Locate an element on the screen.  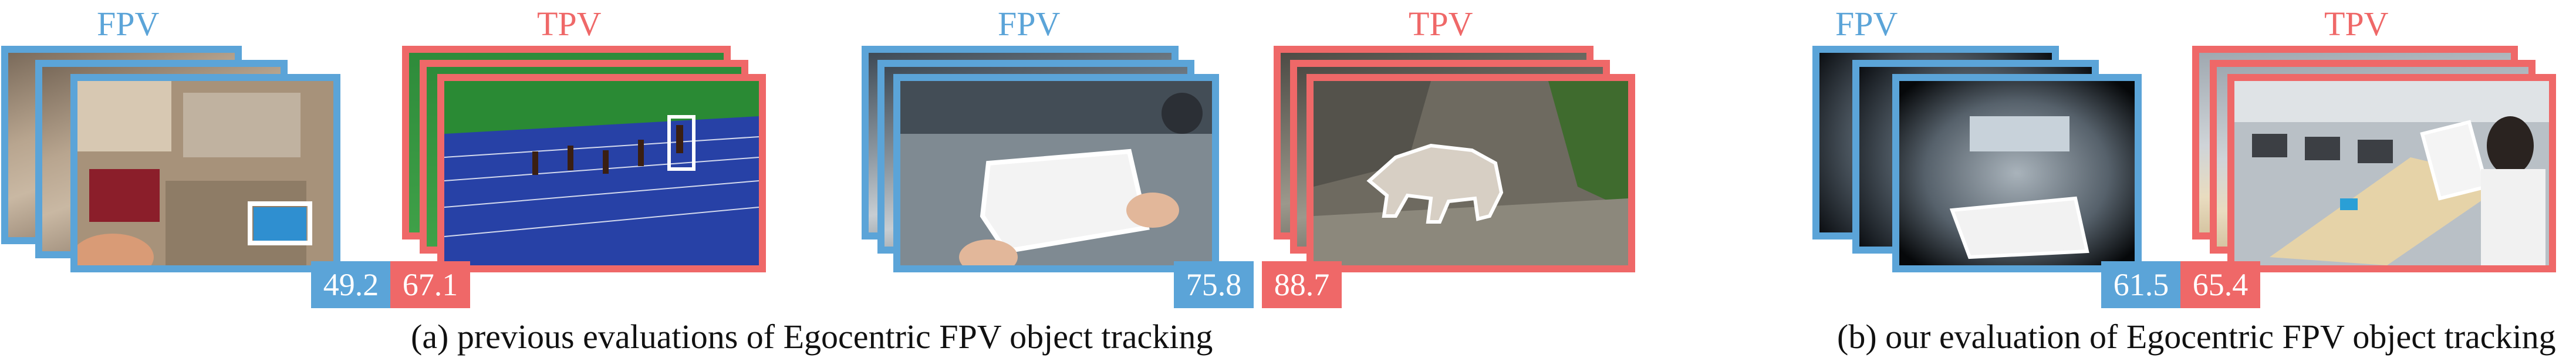
score-badge: 65.4 is located at coordinates (2220, 284).